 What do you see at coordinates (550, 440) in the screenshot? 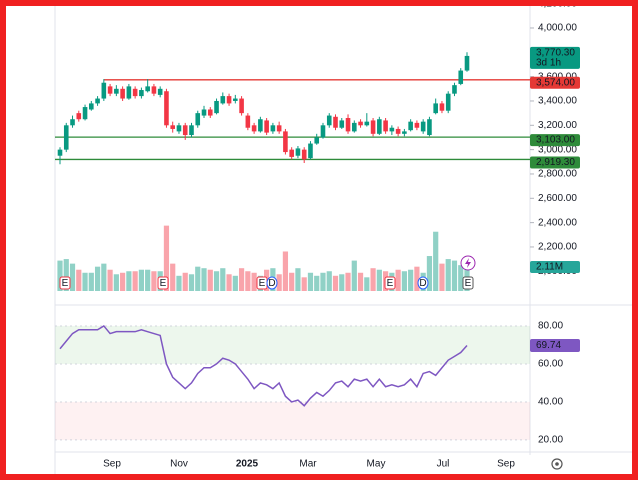
I see `rsi-tick-label: 20.00` at bounding box center [550, 440].